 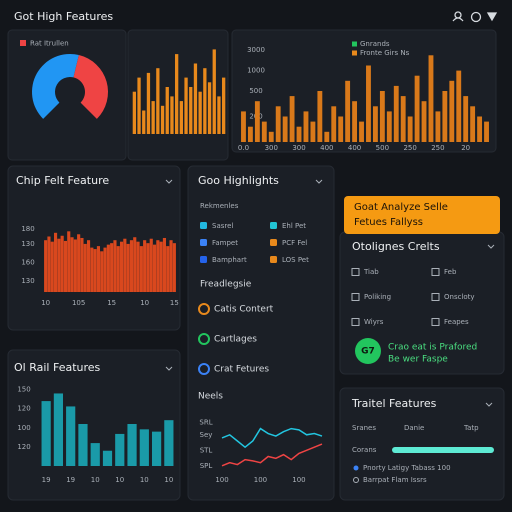 I want to click on list-item: Sasrel, so click(x=222, y=226).